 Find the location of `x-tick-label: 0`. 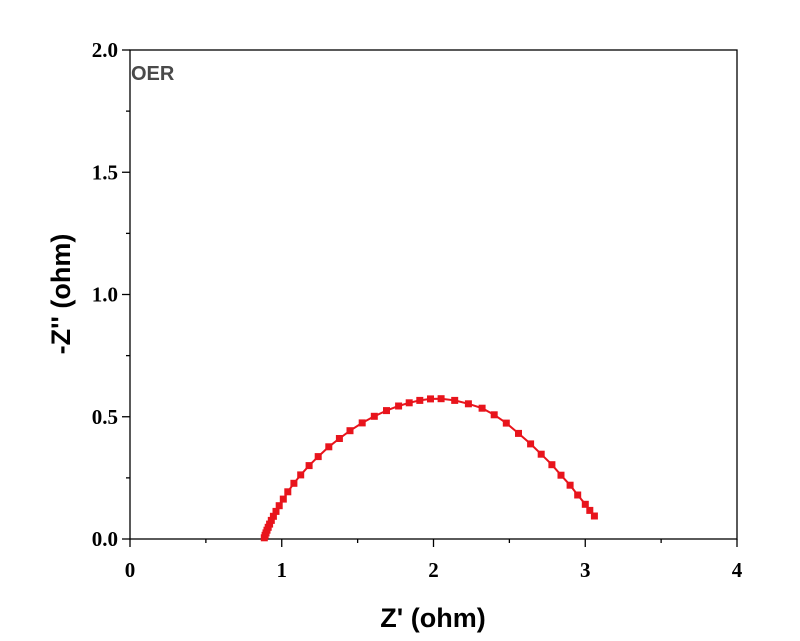

x-tick-label: 0 is located at coordinates (130, 570).